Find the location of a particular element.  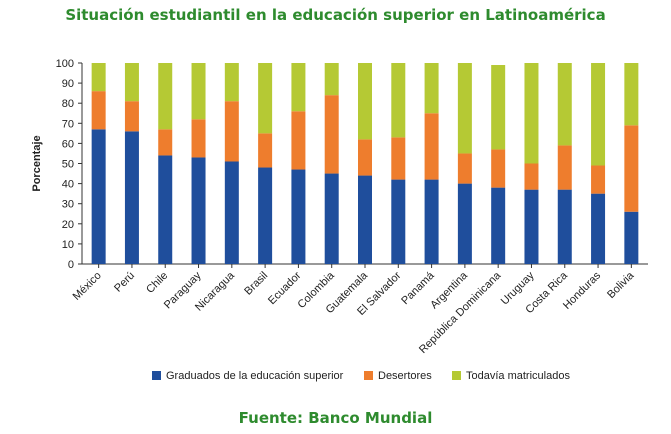

y-tick-label: 90 is located at coordinates (68, 84).